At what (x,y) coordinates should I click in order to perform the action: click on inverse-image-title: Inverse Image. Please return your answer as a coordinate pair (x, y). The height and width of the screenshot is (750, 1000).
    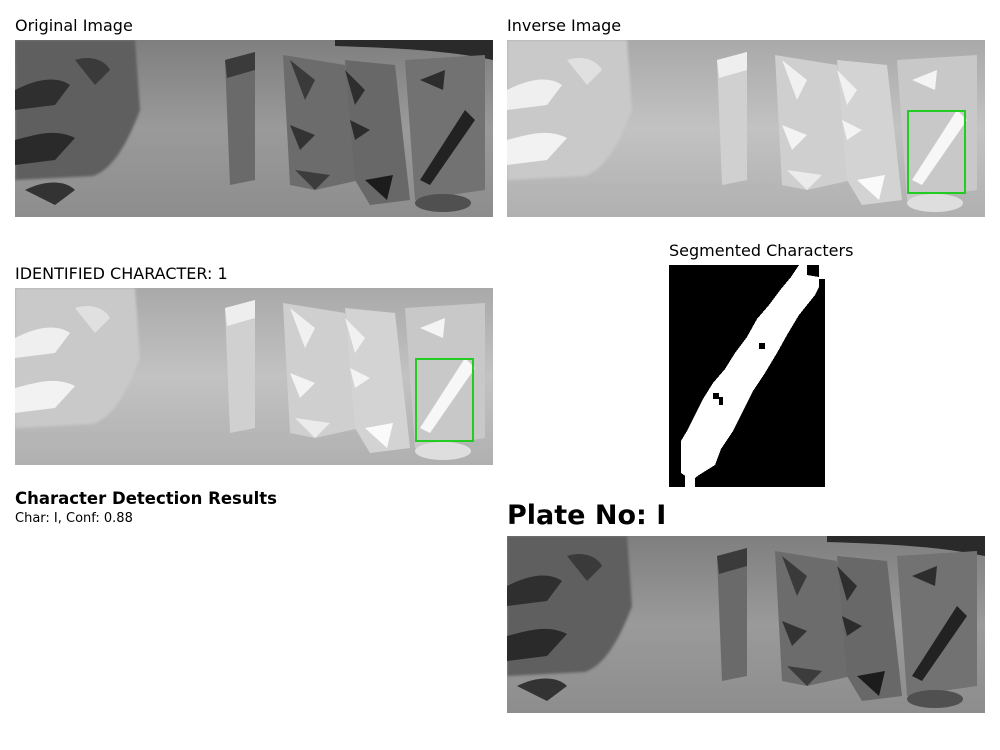
    Looking at the image, I should click on (564, 25).